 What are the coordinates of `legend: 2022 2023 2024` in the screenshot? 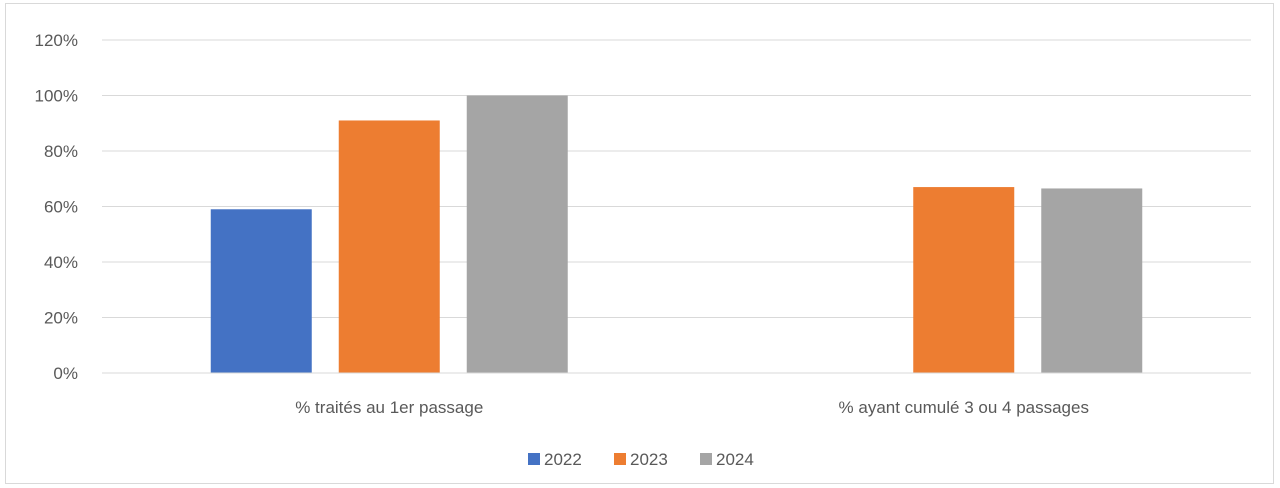 It's located at (641, 459).